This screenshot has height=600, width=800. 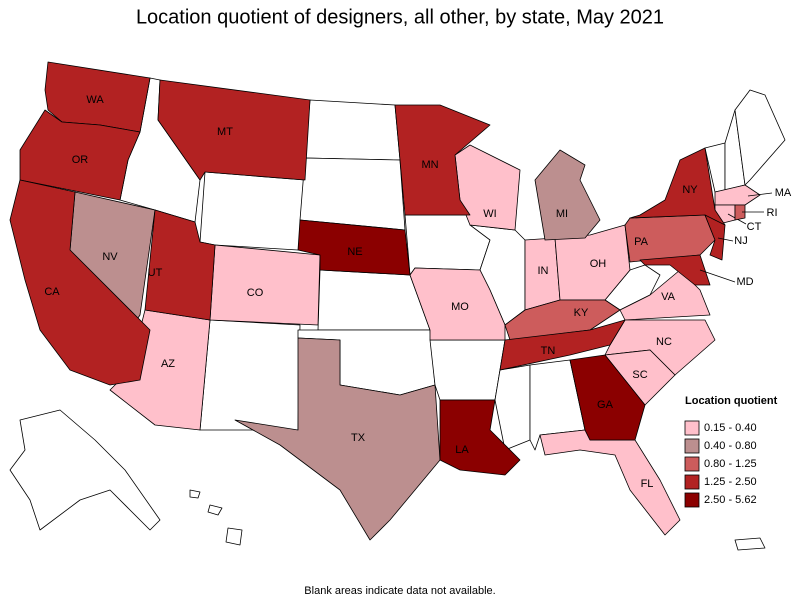 What do you see at coordinates (740, 241) in the screenshot?
I see `state-label: NJ` at bounding box center [740, 241].